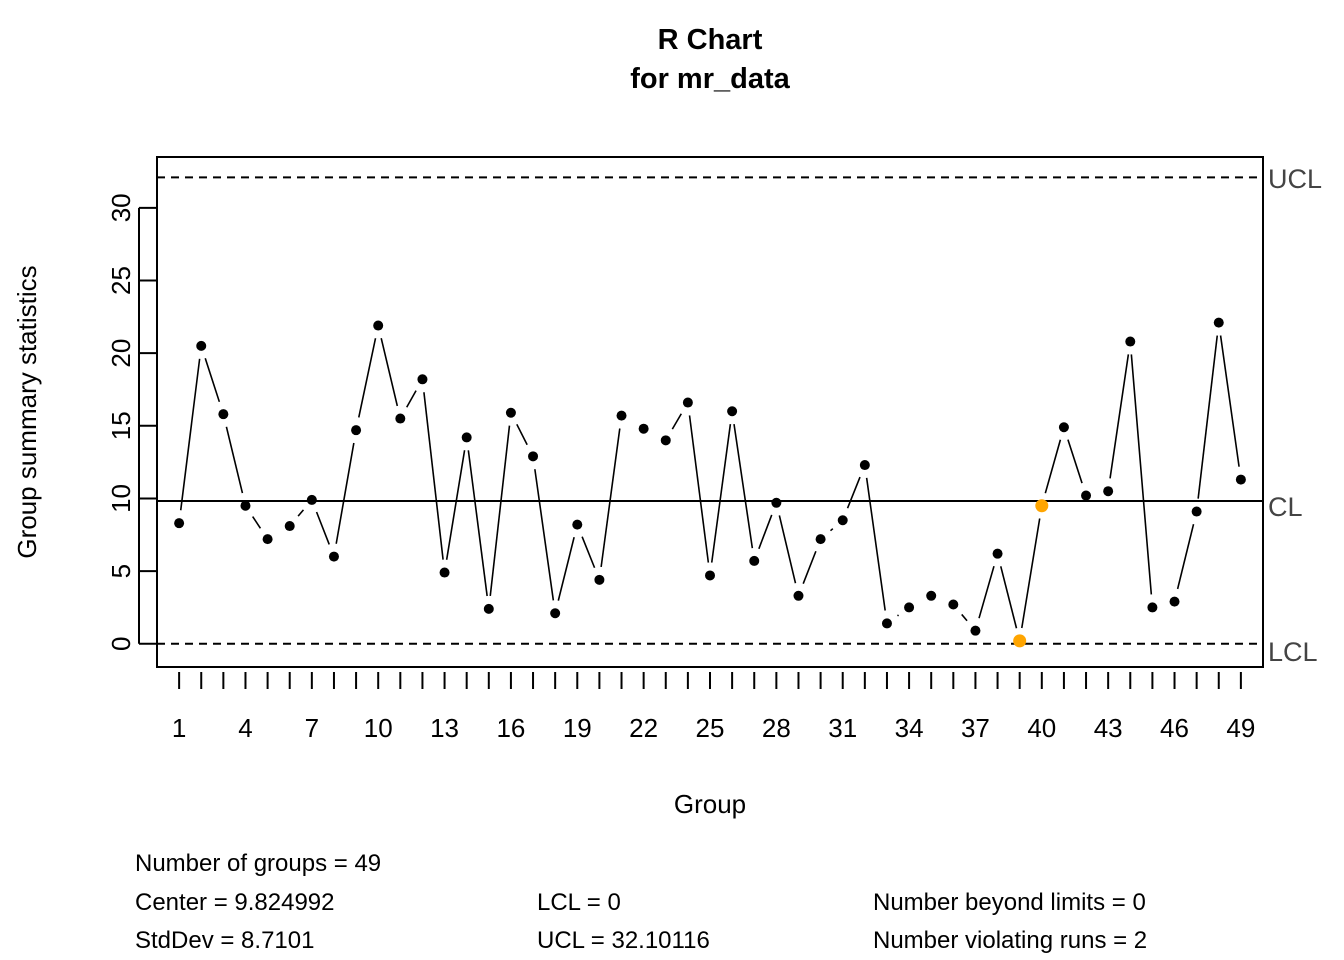 The height and width of the screenshot is (960, 1344). Describe the element at coordinates (1009, 902) in the screenshot. I see `stat-beyond-limits: Number beyond limits = 0` at that location.